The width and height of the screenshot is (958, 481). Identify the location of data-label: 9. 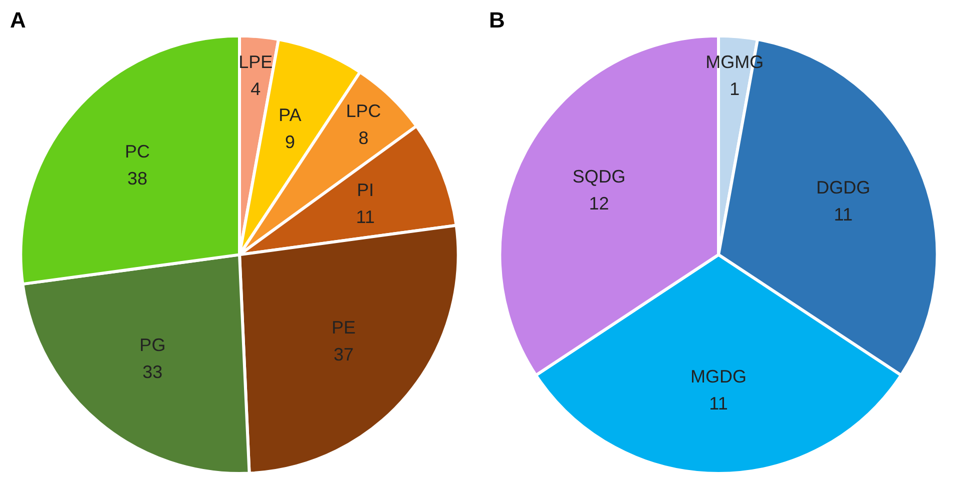
(290, 142).